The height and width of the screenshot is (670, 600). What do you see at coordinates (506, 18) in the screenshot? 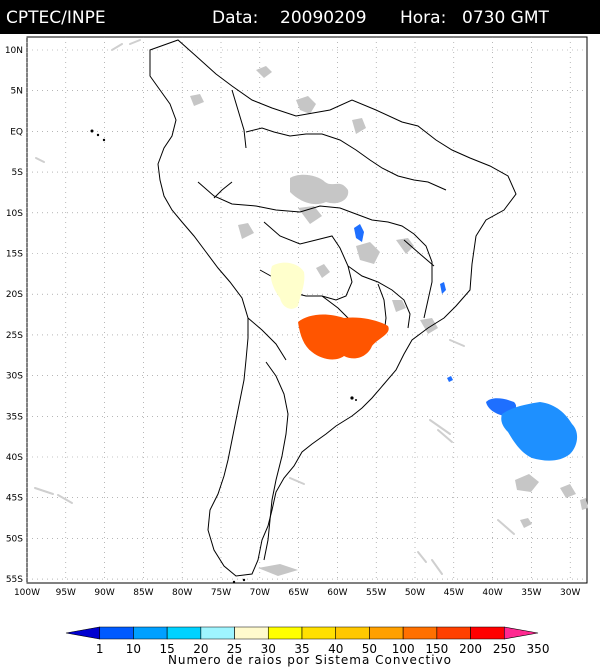
I see `hour-value: 0730 GMT` at bounding box center [506, 18].